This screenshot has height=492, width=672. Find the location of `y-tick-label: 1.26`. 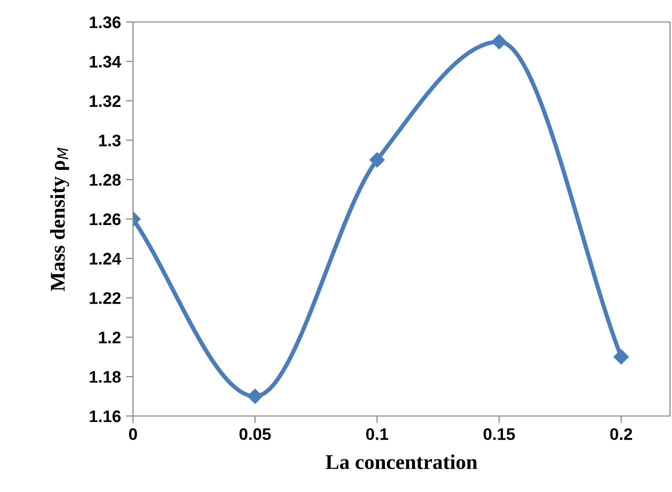

y-tick-label: 1.26 is located at coordinates (105, 219).